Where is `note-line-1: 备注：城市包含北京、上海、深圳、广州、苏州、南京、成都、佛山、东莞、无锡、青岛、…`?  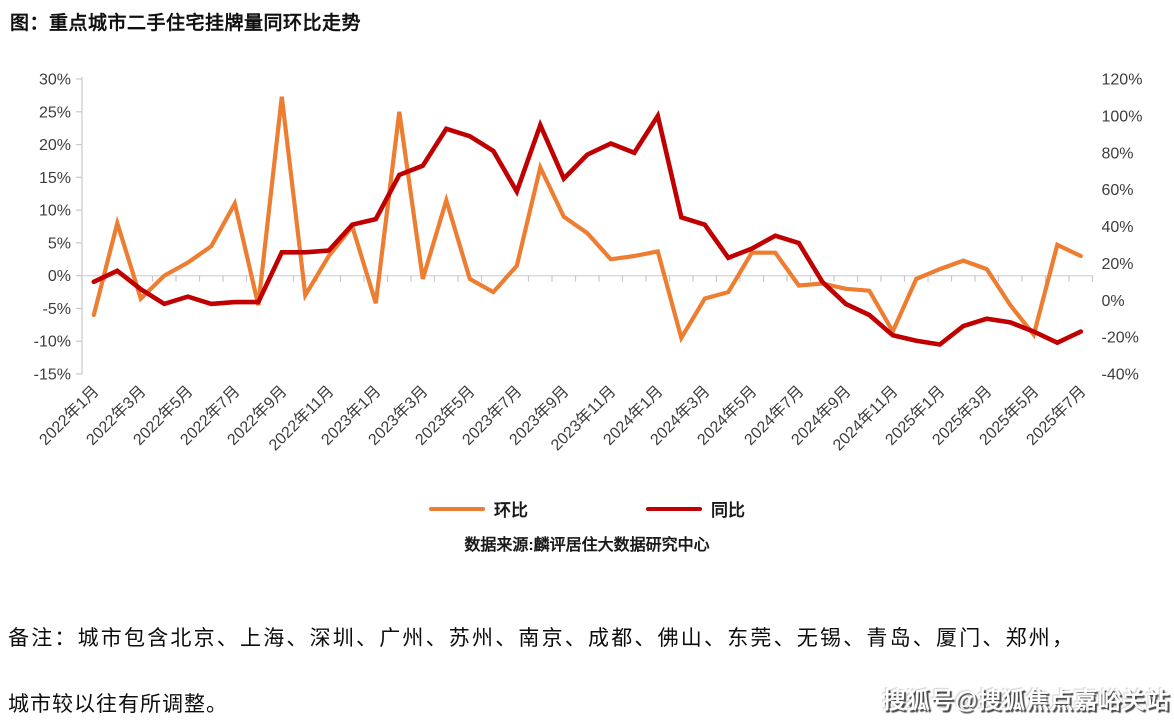 note-line-1: 备注：城市包含北京、上海、深圳、广州、苏州、南京、成都、佛山、东莞、无锡、青岛、… is located at coordinates (542, 638).